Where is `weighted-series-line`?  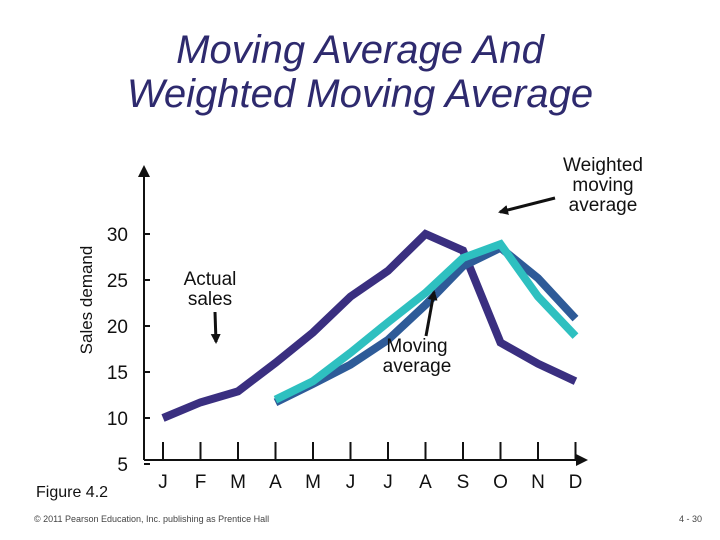 weighted-series-line is located at coordinates (426, 321).